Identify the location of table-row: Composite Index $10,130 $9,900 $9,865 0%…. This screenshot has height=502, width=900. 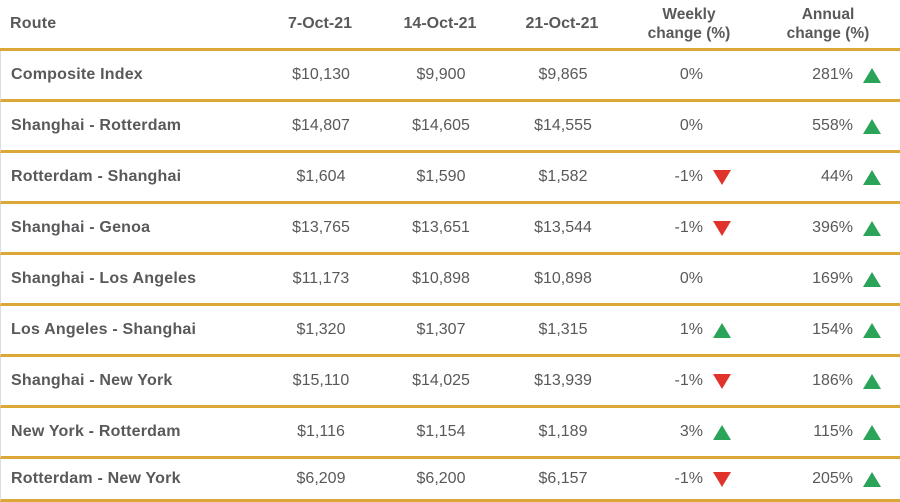
(450, 76).